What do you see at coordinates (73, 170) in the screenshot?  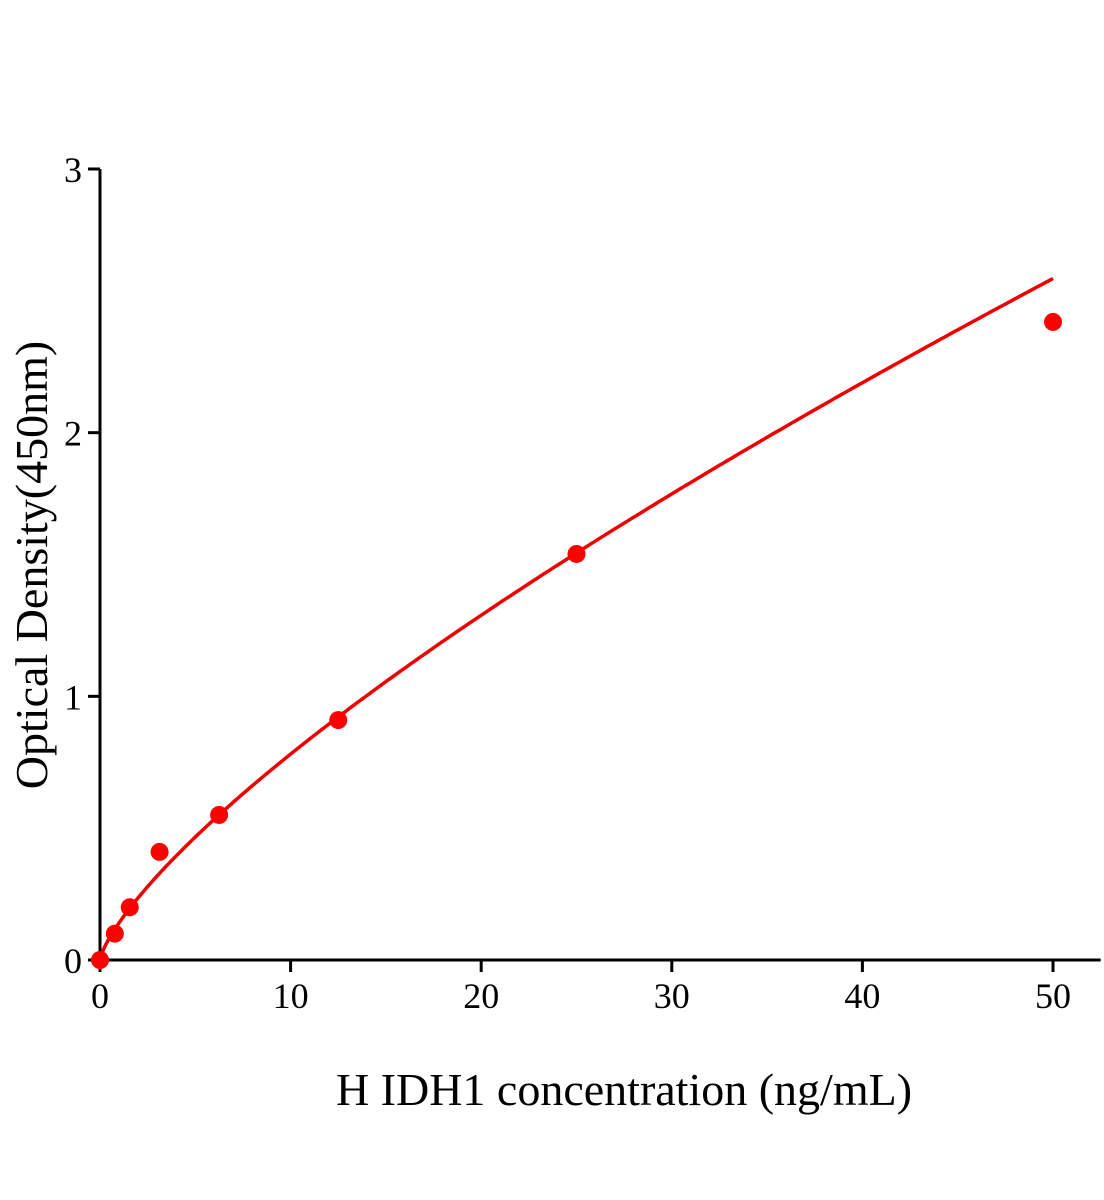 I see `y-tick-label: 3` at bounding box center [73, 170].